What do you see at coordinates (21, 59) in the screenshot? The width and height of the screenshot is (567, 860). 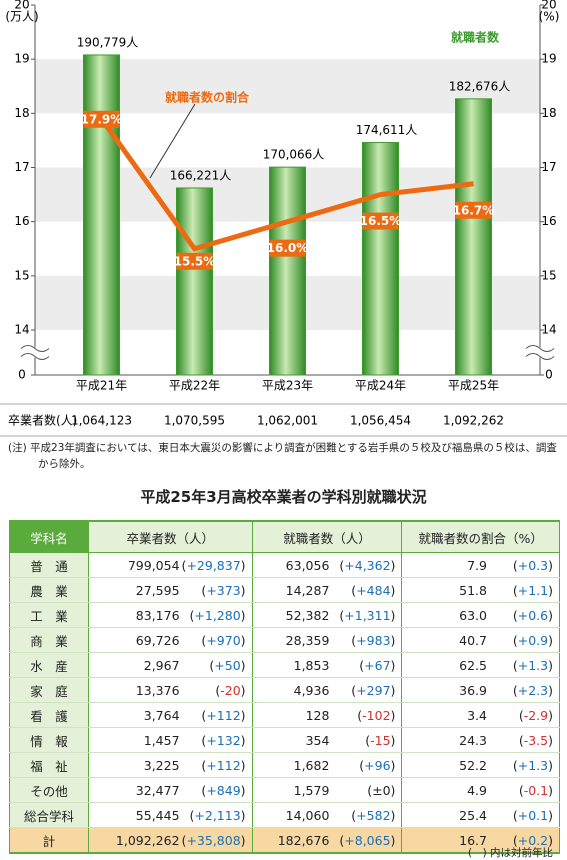 I see `y-tick-label: 19` at bounding box center [21, 59].